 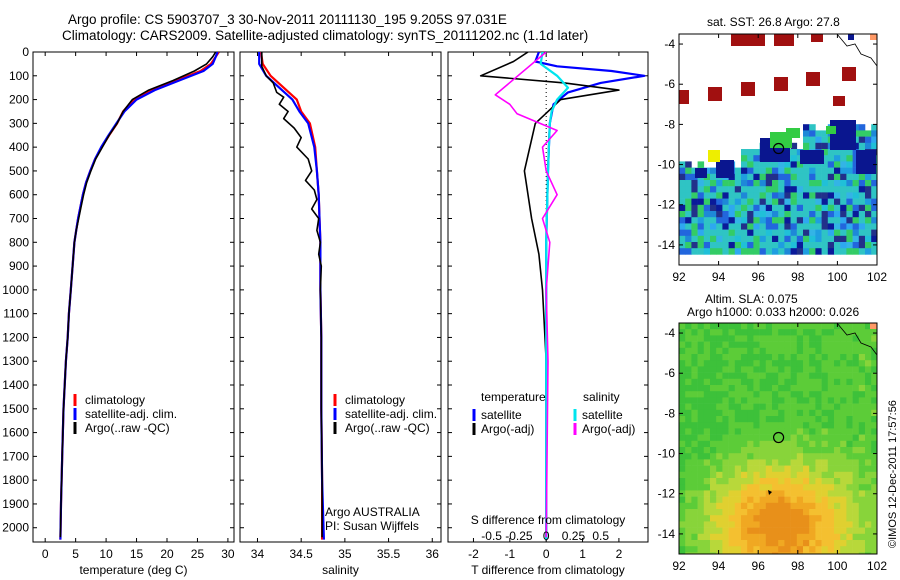 I want to click on depth-tick-label: 1300, so click(x=15, y=361).